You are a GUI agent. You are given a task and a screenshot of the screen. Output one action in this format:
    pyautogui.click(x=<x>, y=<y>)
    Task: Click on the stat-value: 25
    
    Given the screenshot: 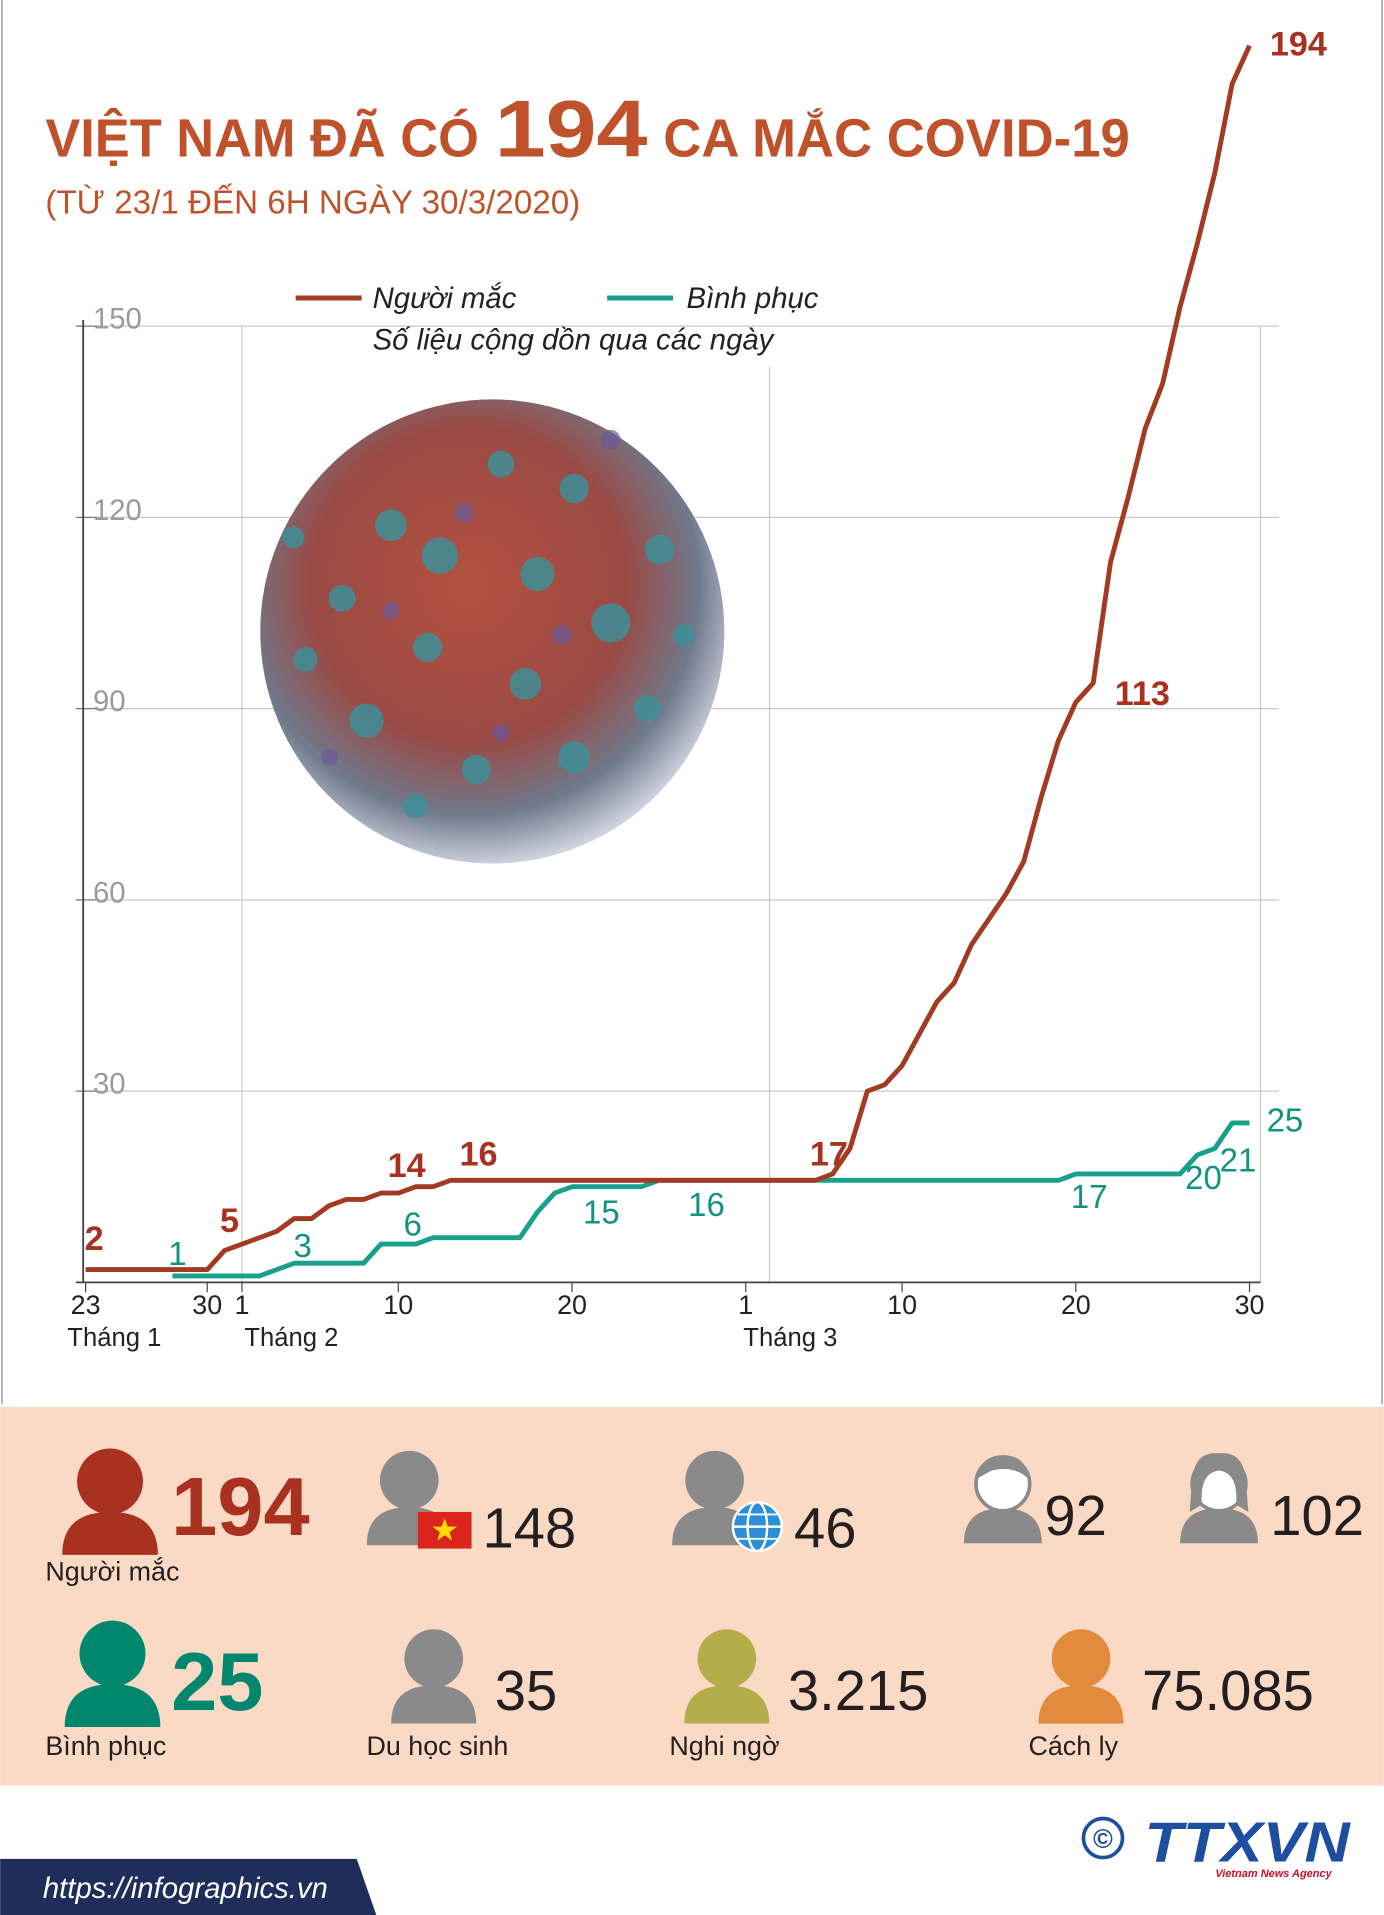 What is the action you would take?
    pyautogui.click(x=217, y=1681)
    